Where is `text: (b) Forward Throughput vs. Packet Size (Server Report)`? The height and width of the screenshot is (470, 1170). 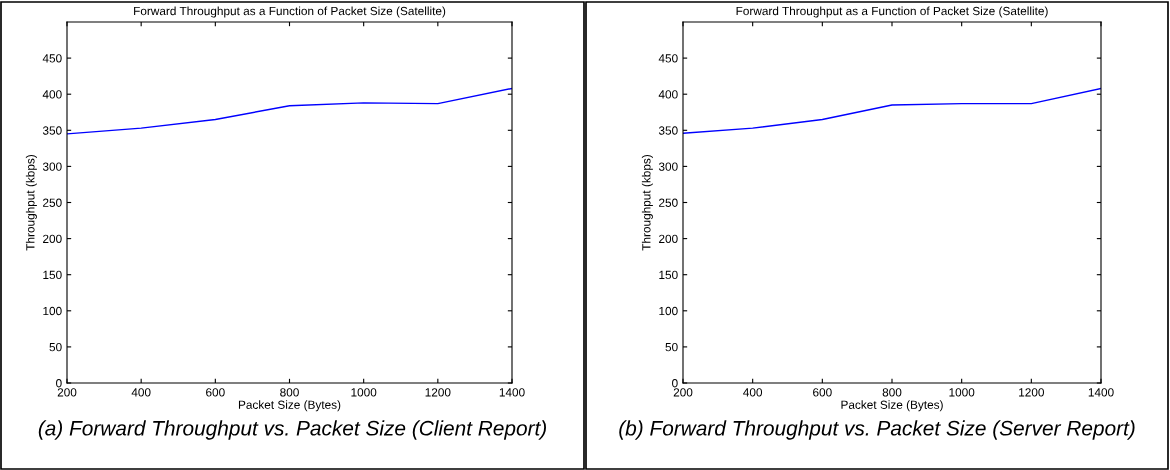 text: (b) Forward Throughput vs. Packet Size (Server Report) is located at coordinates (877, 430).